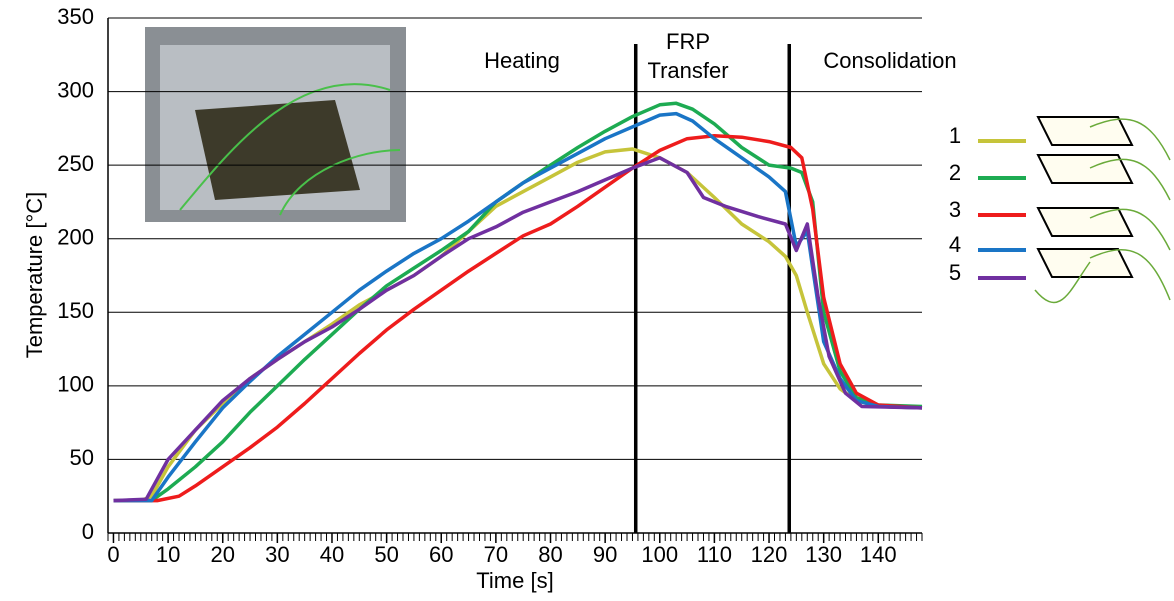  What do you see at coordinates (878, 554) in the screenshot?
I see `x-tick-label: 140` at bounding box center [878, 554].